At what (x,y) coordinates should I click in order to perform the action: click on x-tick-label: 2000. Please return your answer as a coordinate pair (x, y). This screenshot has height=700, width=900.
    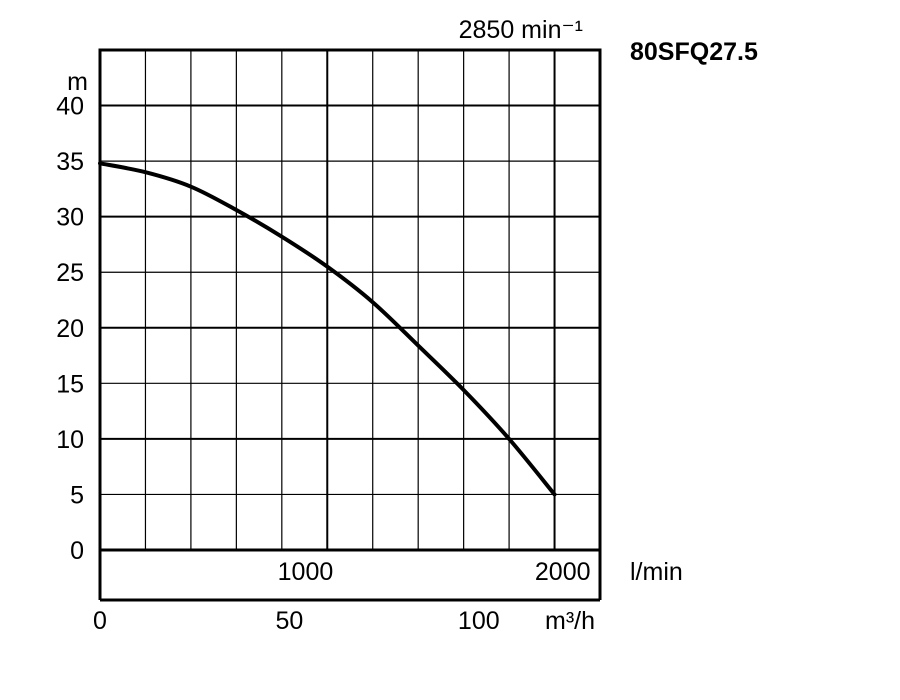
    Looking at the image, I should click on (563, 572).